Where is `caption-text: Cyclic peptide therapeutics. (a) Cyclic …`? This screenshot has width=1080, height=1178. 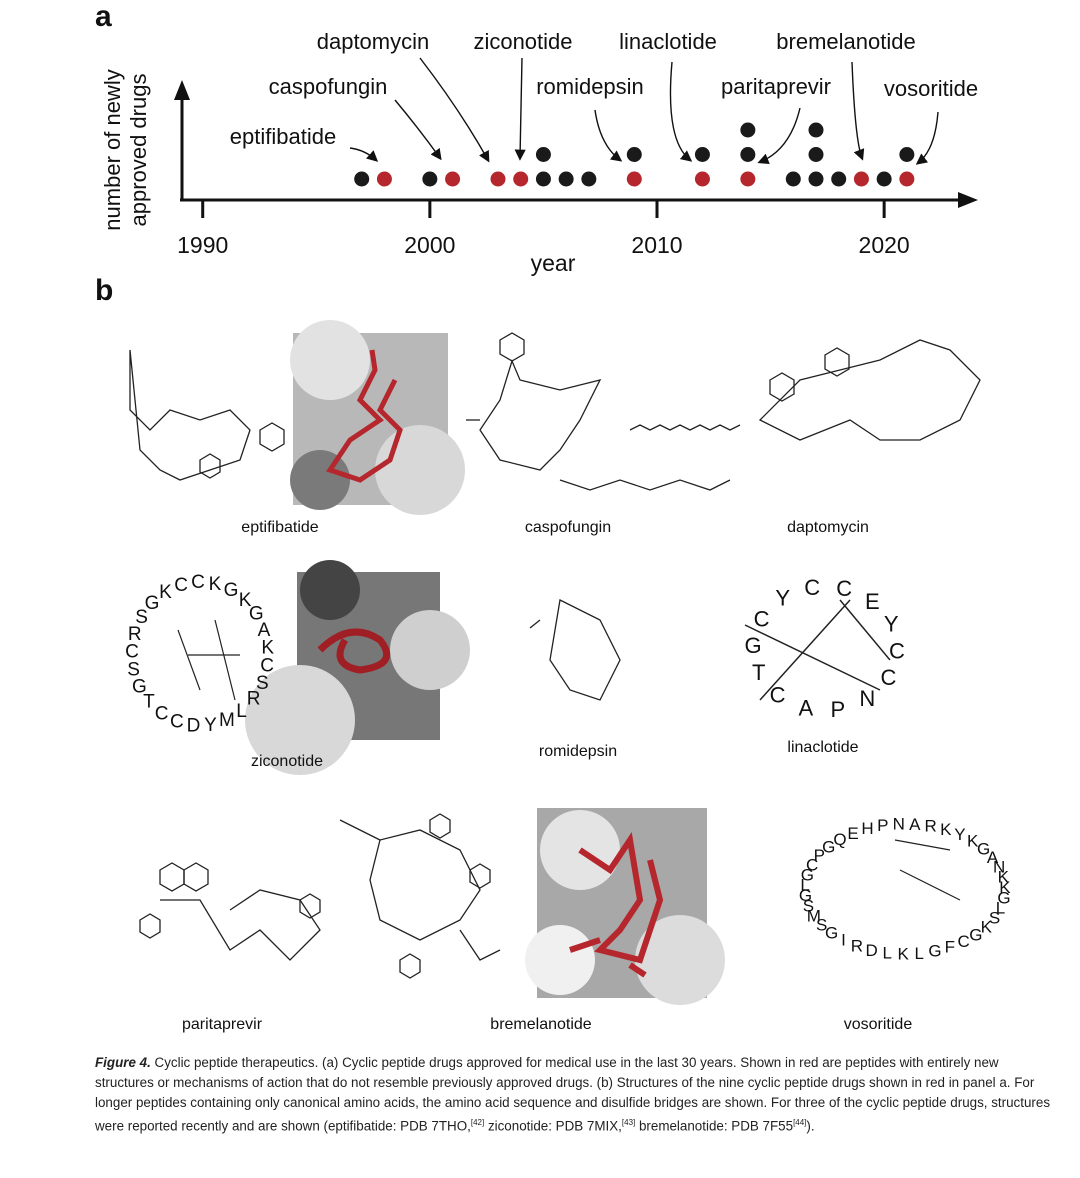
caption-text: Cyclic peptide therapeutics. (a) Cyclic … is located at coordinates (573, 1094).